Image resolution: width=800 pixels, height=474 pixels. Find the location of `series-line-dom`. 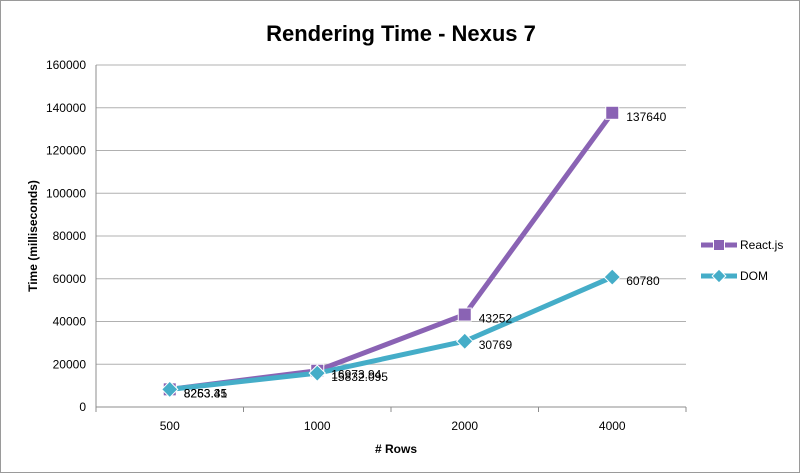

series-line-dom is located at coordinates (391, 333).